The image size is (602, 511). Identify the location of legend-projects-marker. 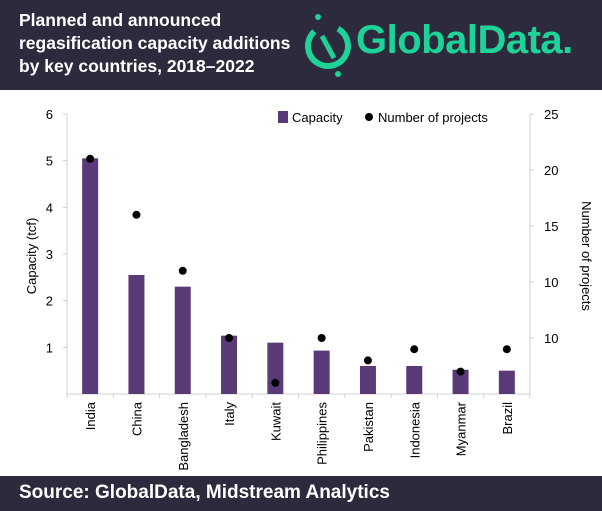
(369, 117).